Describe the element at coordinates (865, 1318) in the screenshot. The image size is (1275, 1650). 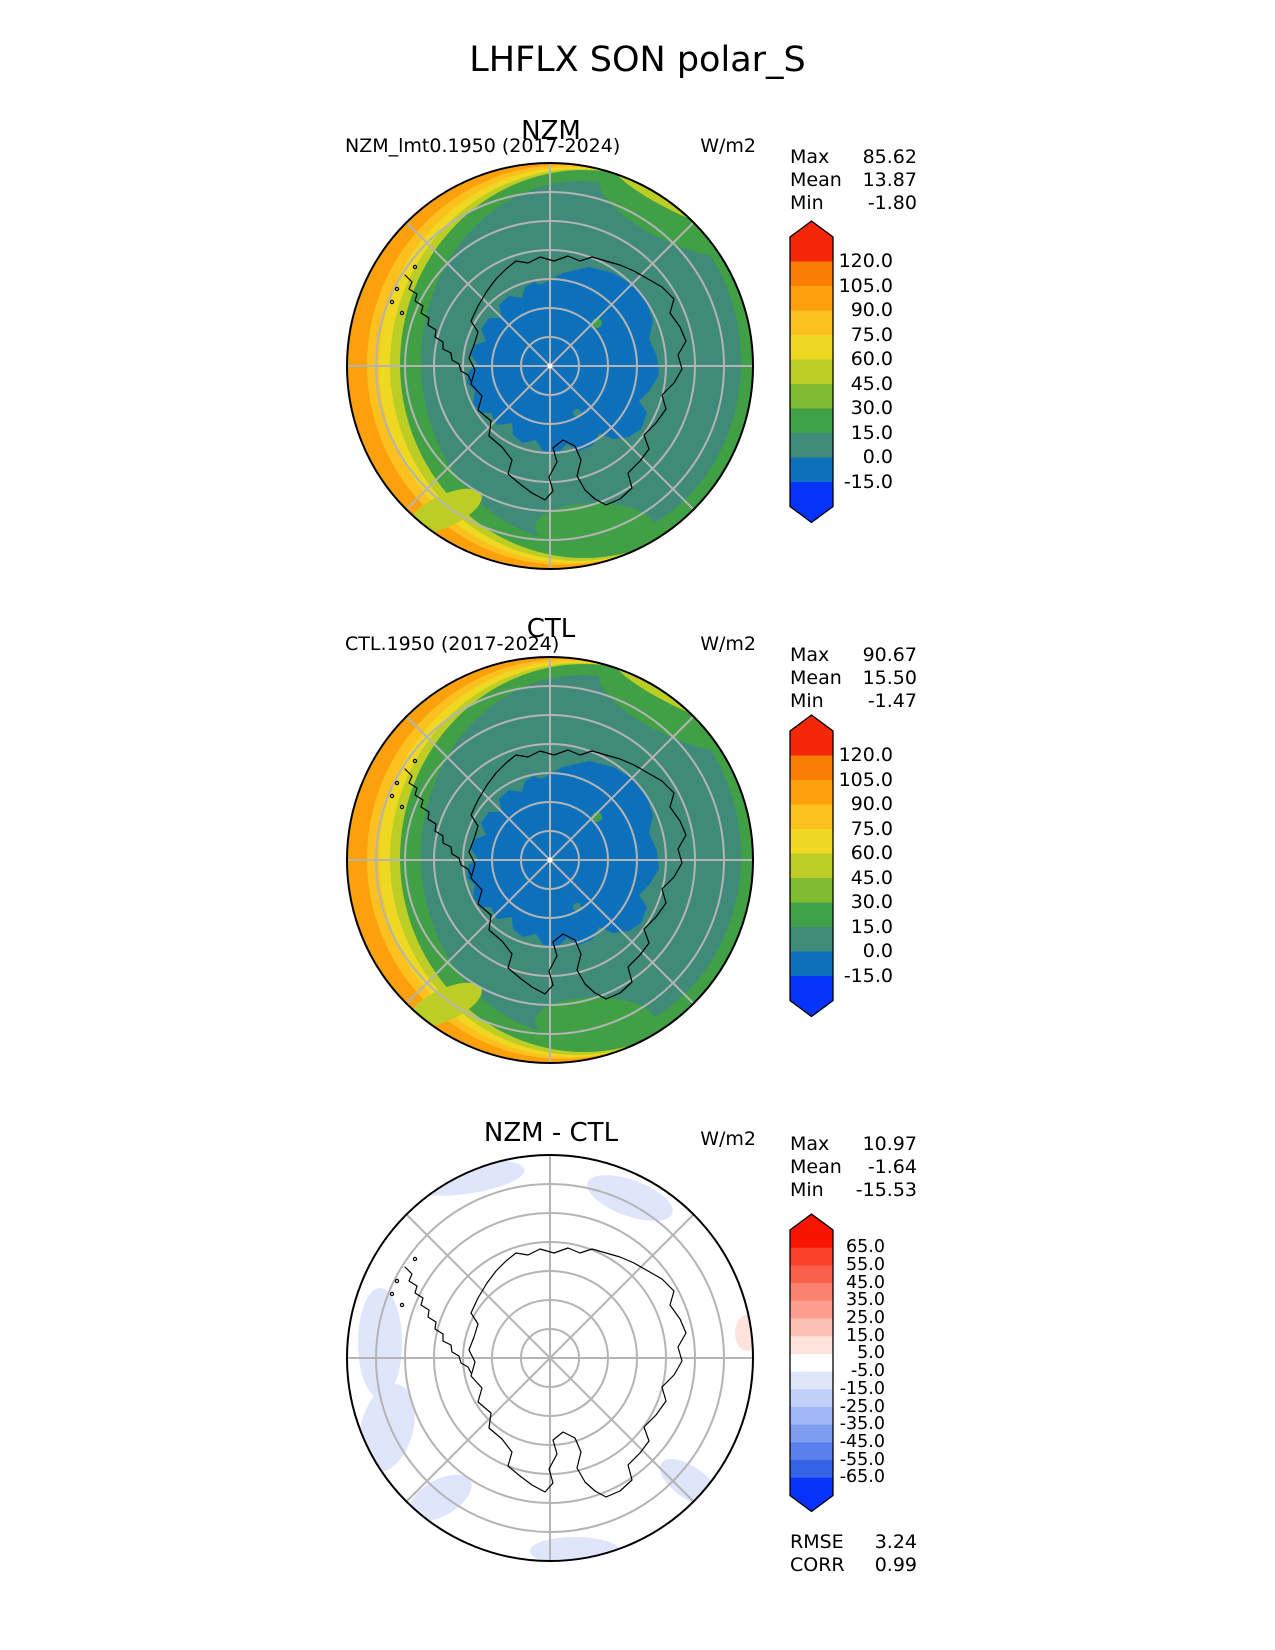
I see `colorbar-tick: 25.0` at that location.